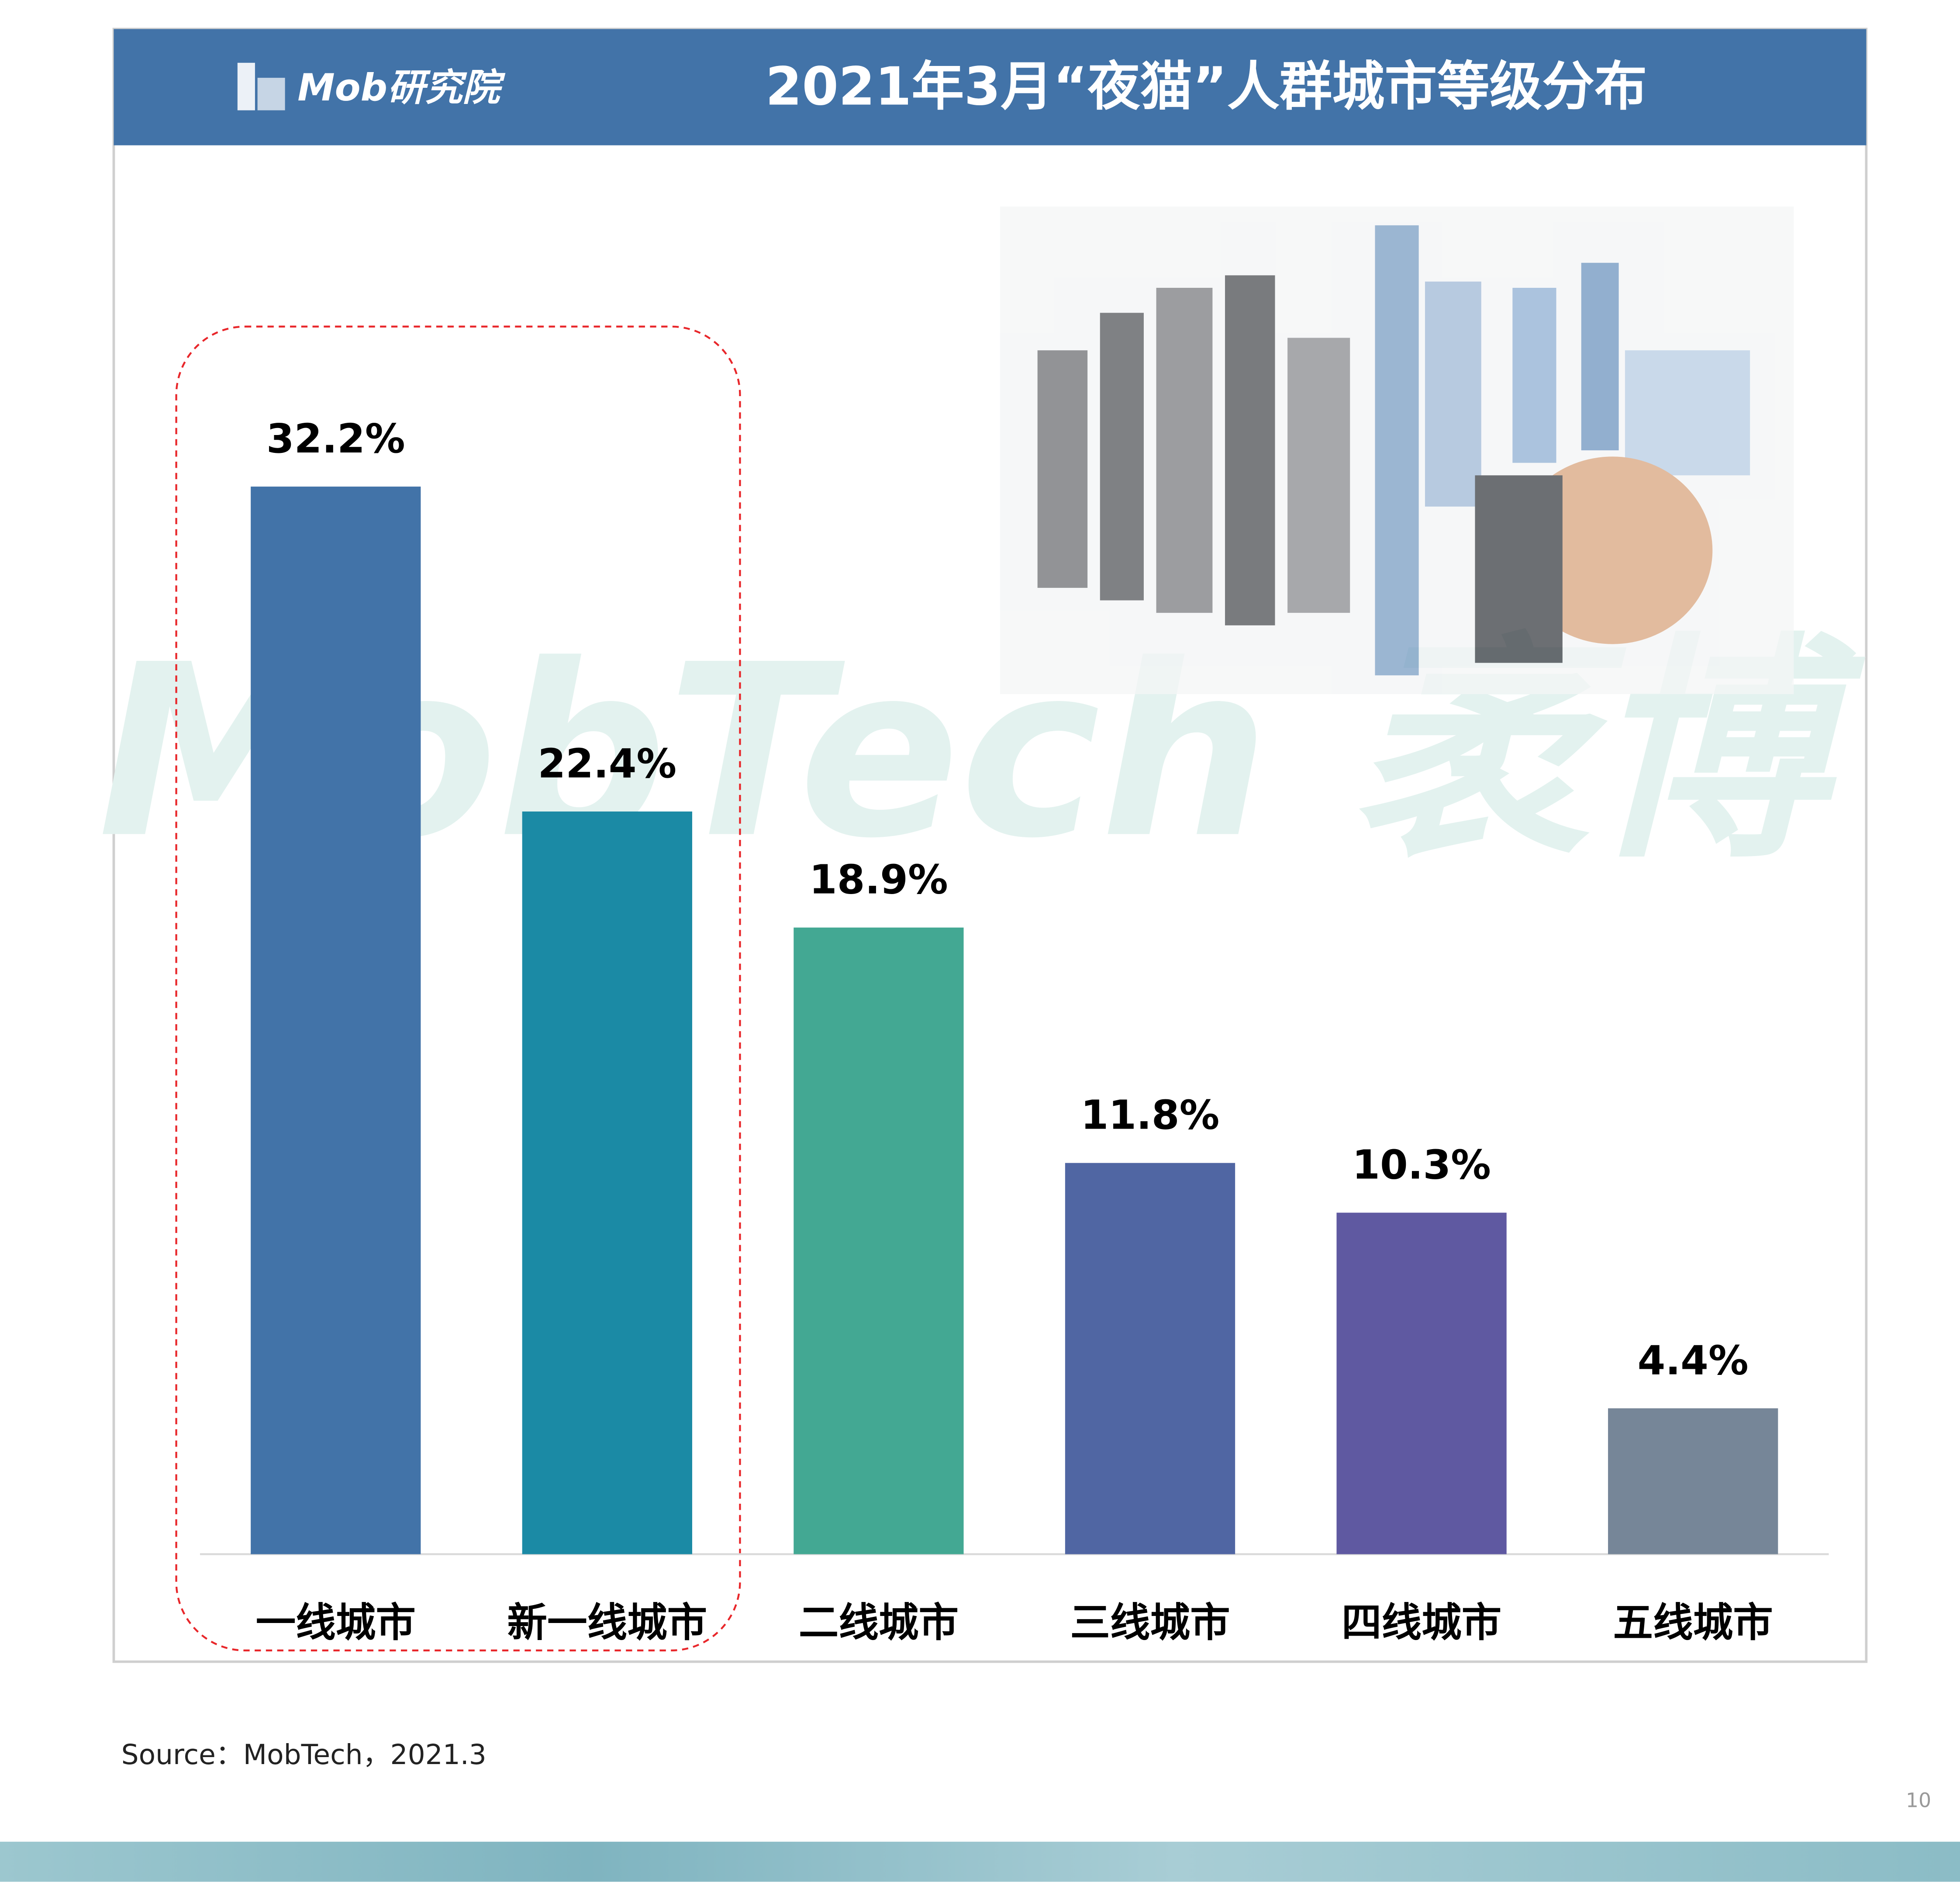 The image size is (1960, 1882). Describe the element at coordinates (878, 879) in the screenshot. I see `value-label: 18.9%` at that location.